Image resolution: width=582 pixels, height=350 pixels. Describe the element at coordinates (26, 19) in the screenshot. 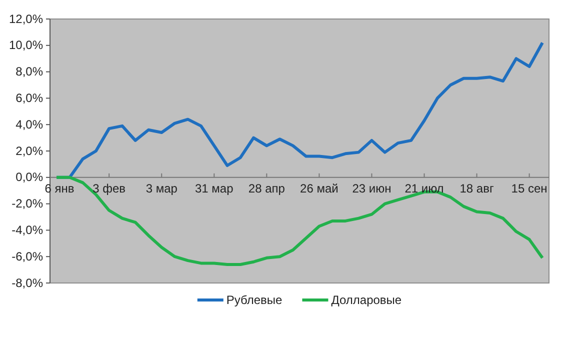

I see `y-tick-label: 12,0%` at that location.